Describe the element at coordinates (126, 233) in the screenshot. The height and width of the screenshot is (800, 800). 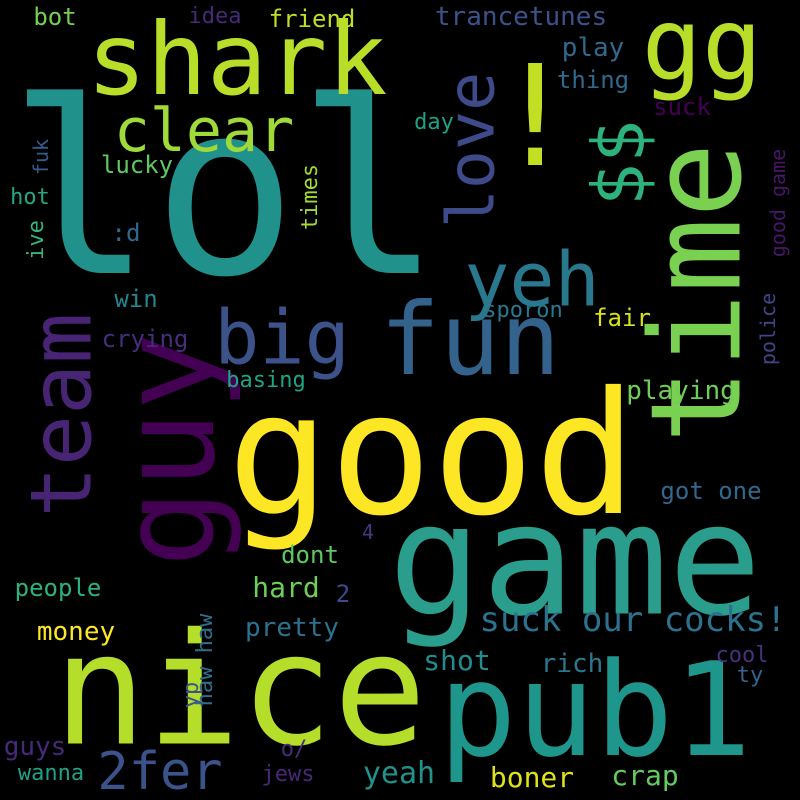
I see `word-colon-d: :d` at that location.